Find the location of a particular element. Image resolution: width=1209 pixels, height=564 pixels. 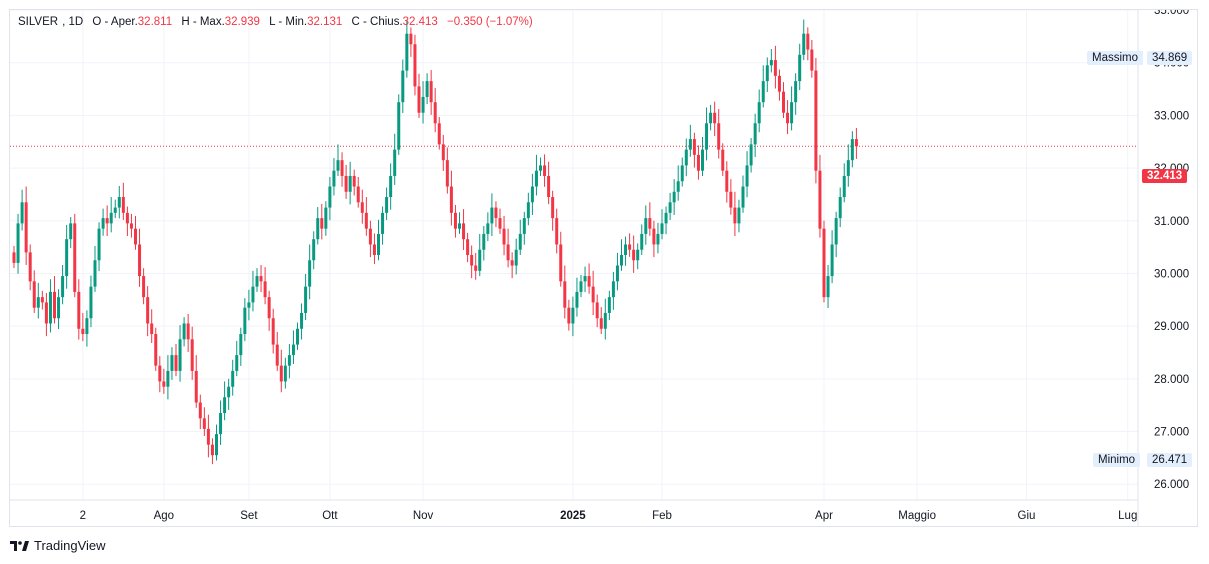

tradingview-brand: TradingView is located at coordinates (58, 545).